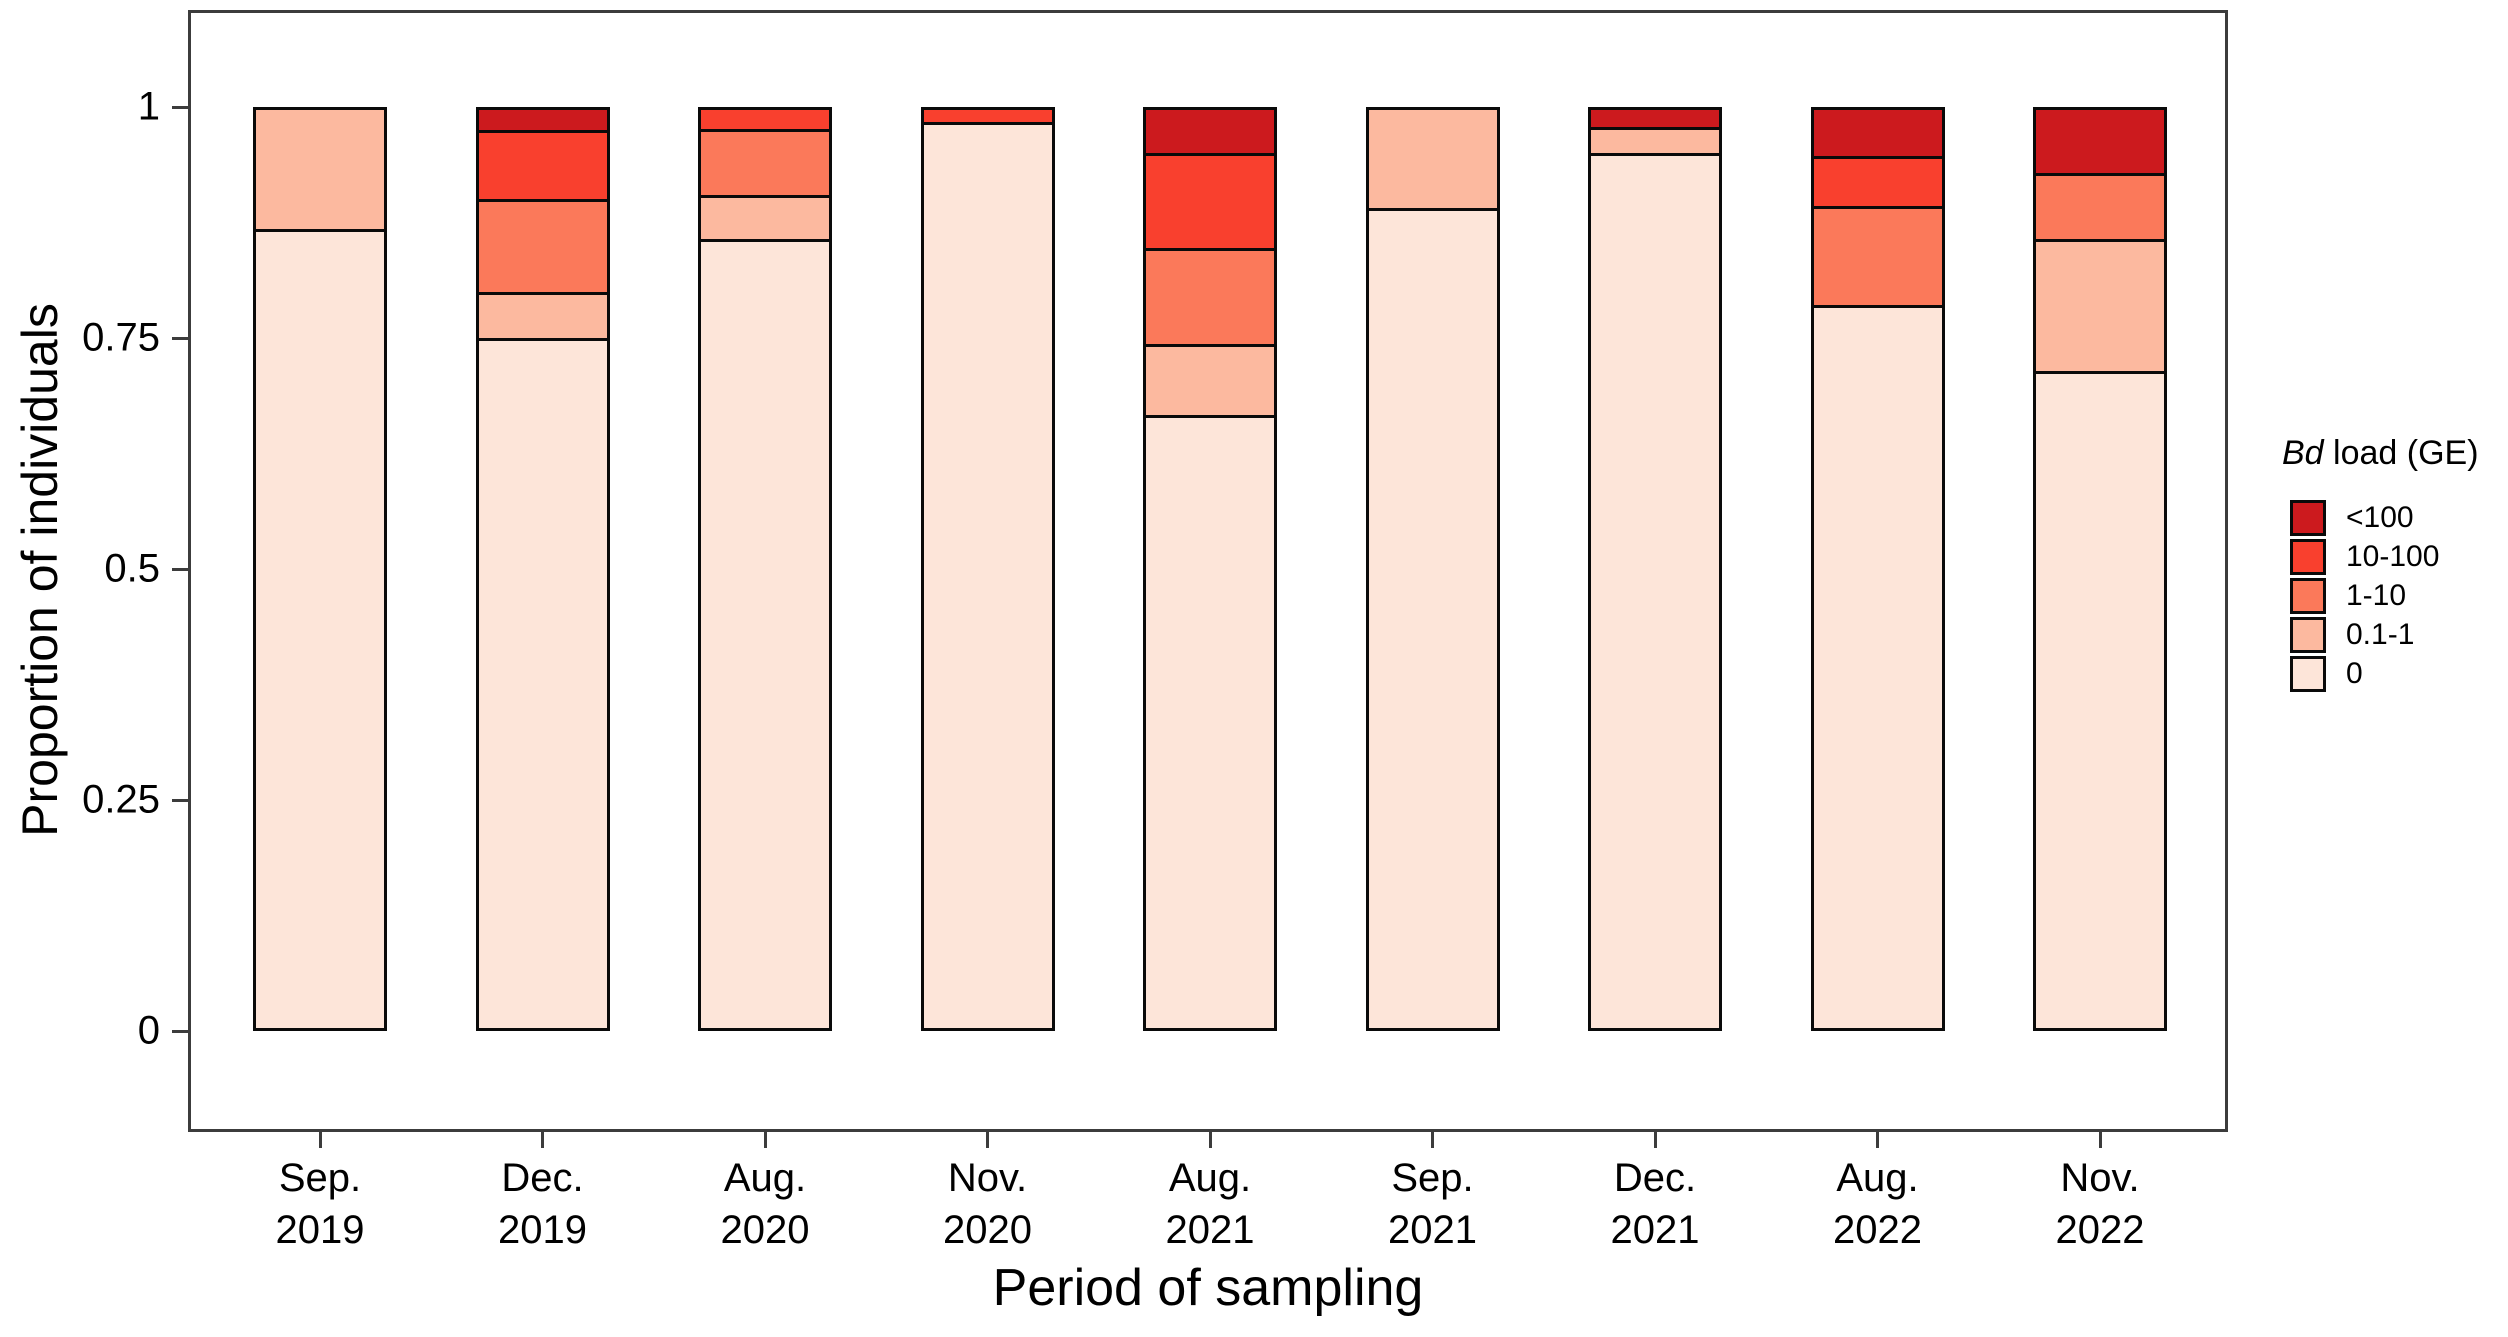 The height and width of the screenshot is (1337, 2508). Describe the element at coordinates (121, 337) in the screenshot. I see `y-tick-label: 0.75` at that location.